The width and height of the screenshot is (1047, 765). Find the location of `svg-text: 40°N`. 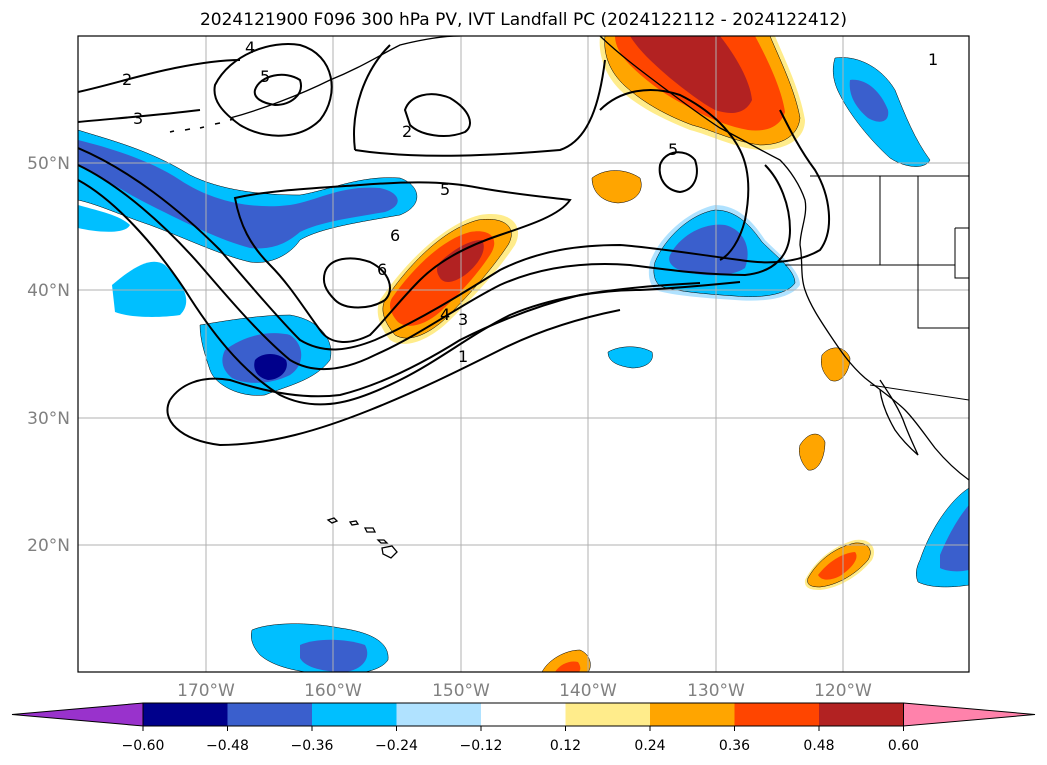

svg-text: 40°N is located at coordinates (48, 291).